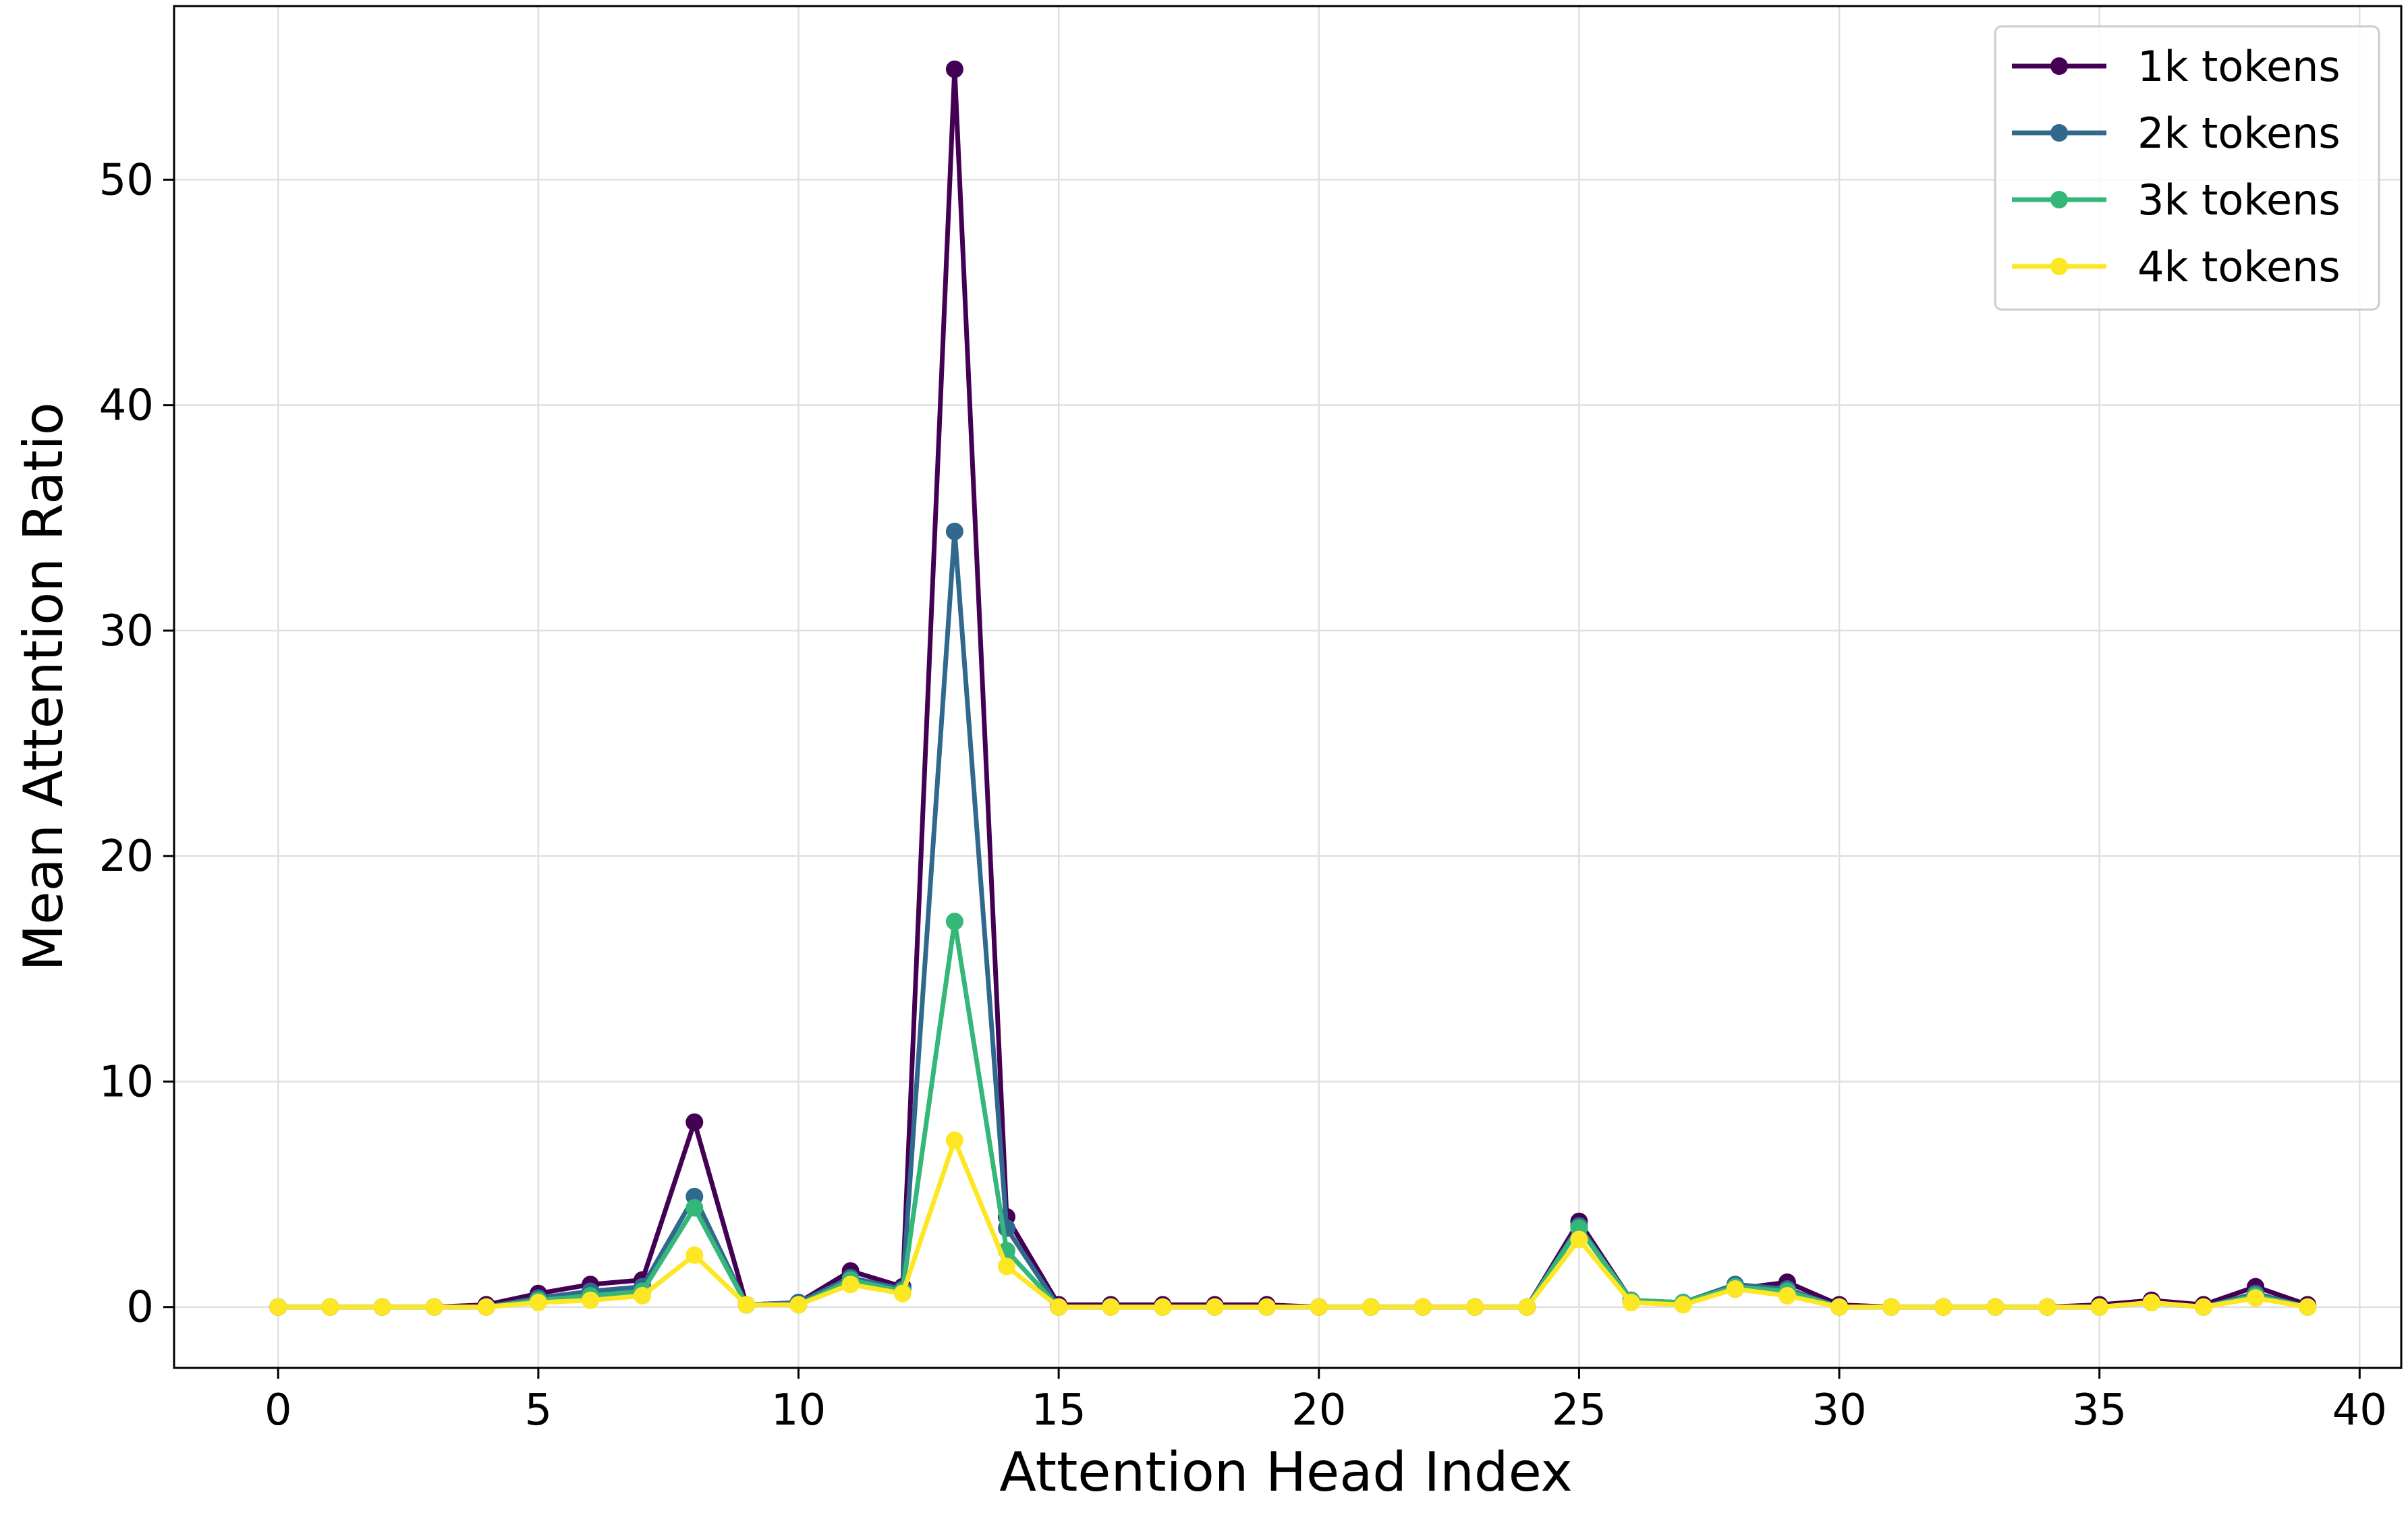  I want to click on x-tick-label: 25, so click(1579, 1410).